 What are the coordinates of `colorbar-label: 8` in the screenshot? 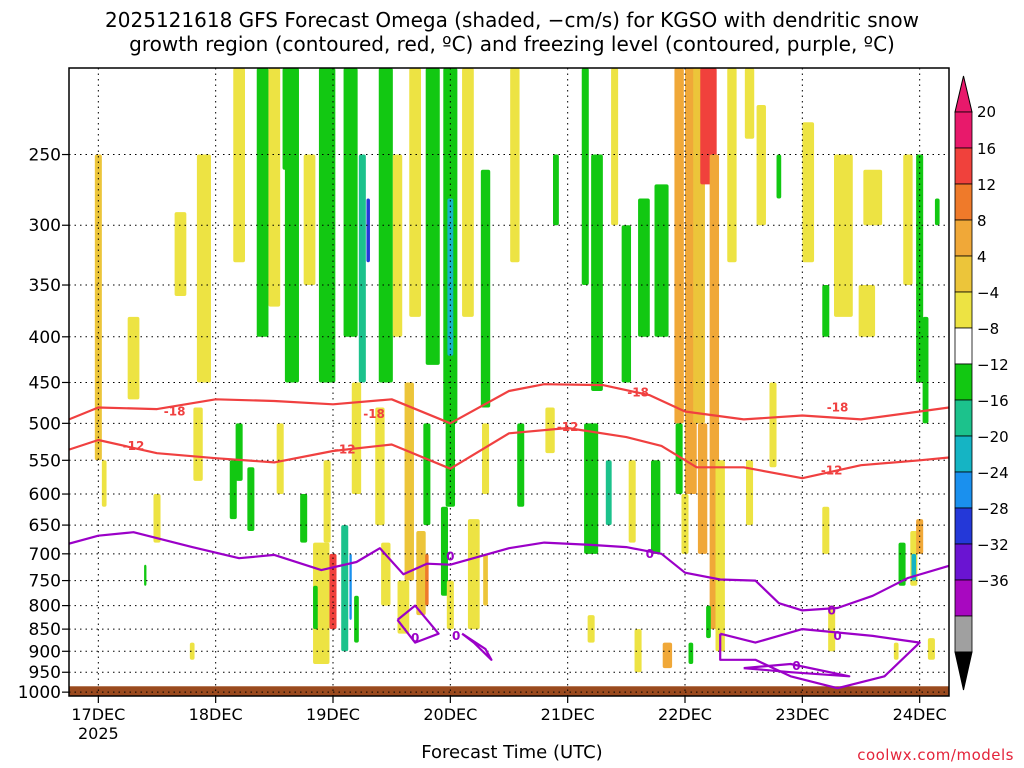 It's located at (982, 221).